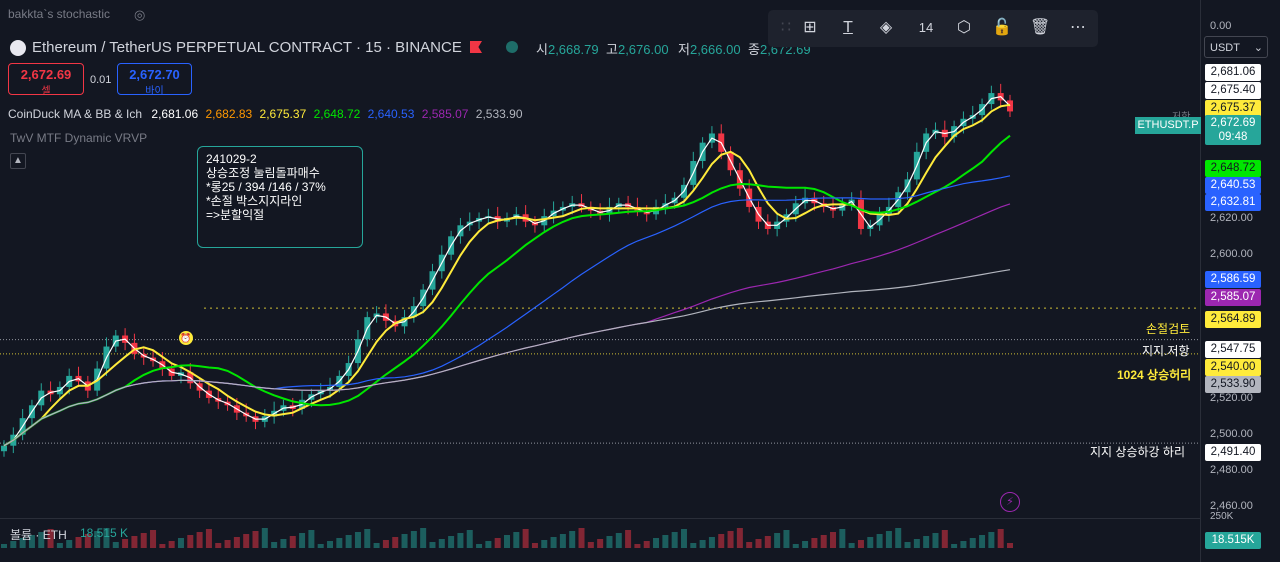 This screenshot has width=1280, height=562. I want to click on text-tool-icon: T, so click(848, 27).